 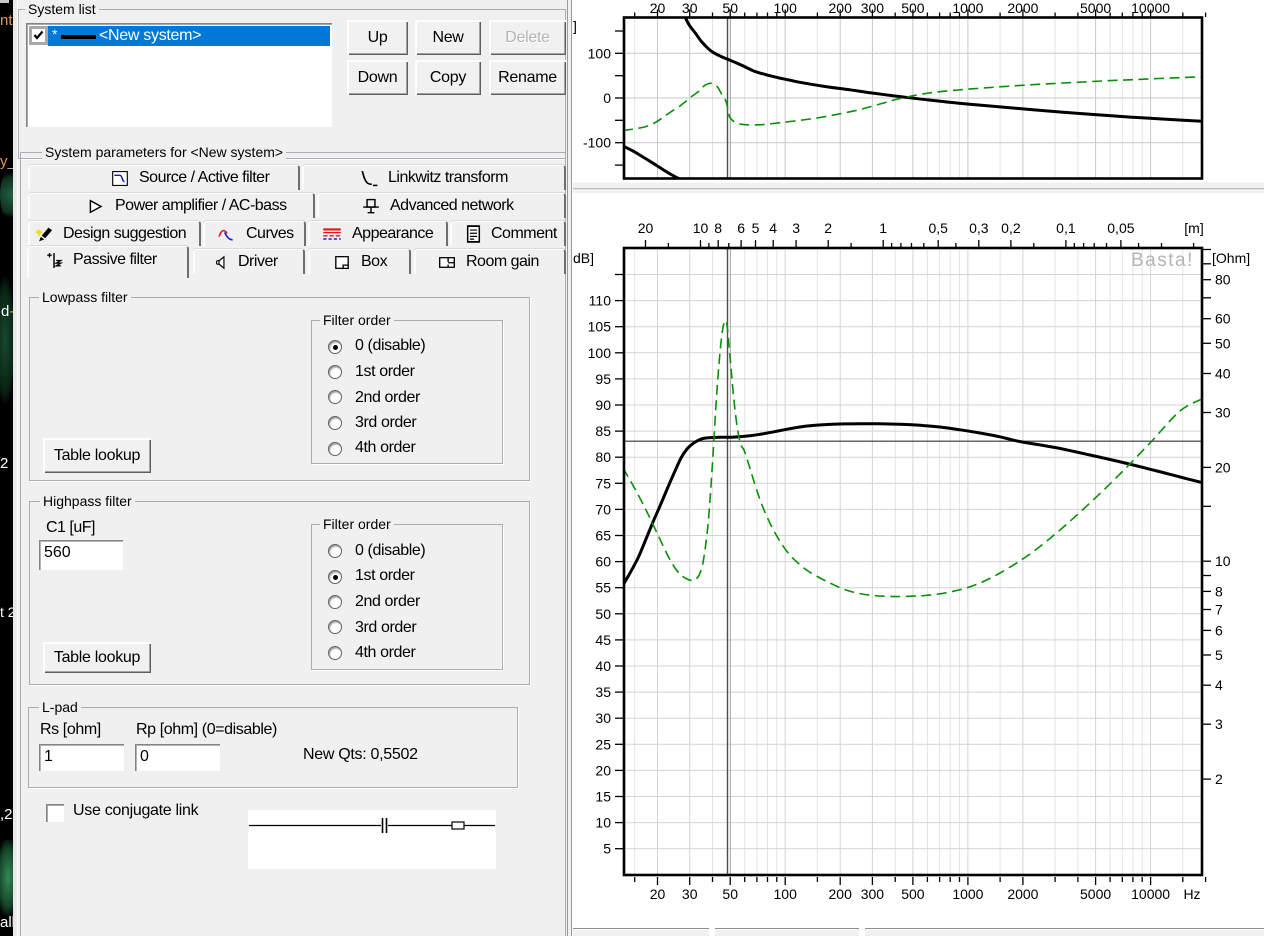 I want to click on svg-text: 110, so click(x=600, y=301).